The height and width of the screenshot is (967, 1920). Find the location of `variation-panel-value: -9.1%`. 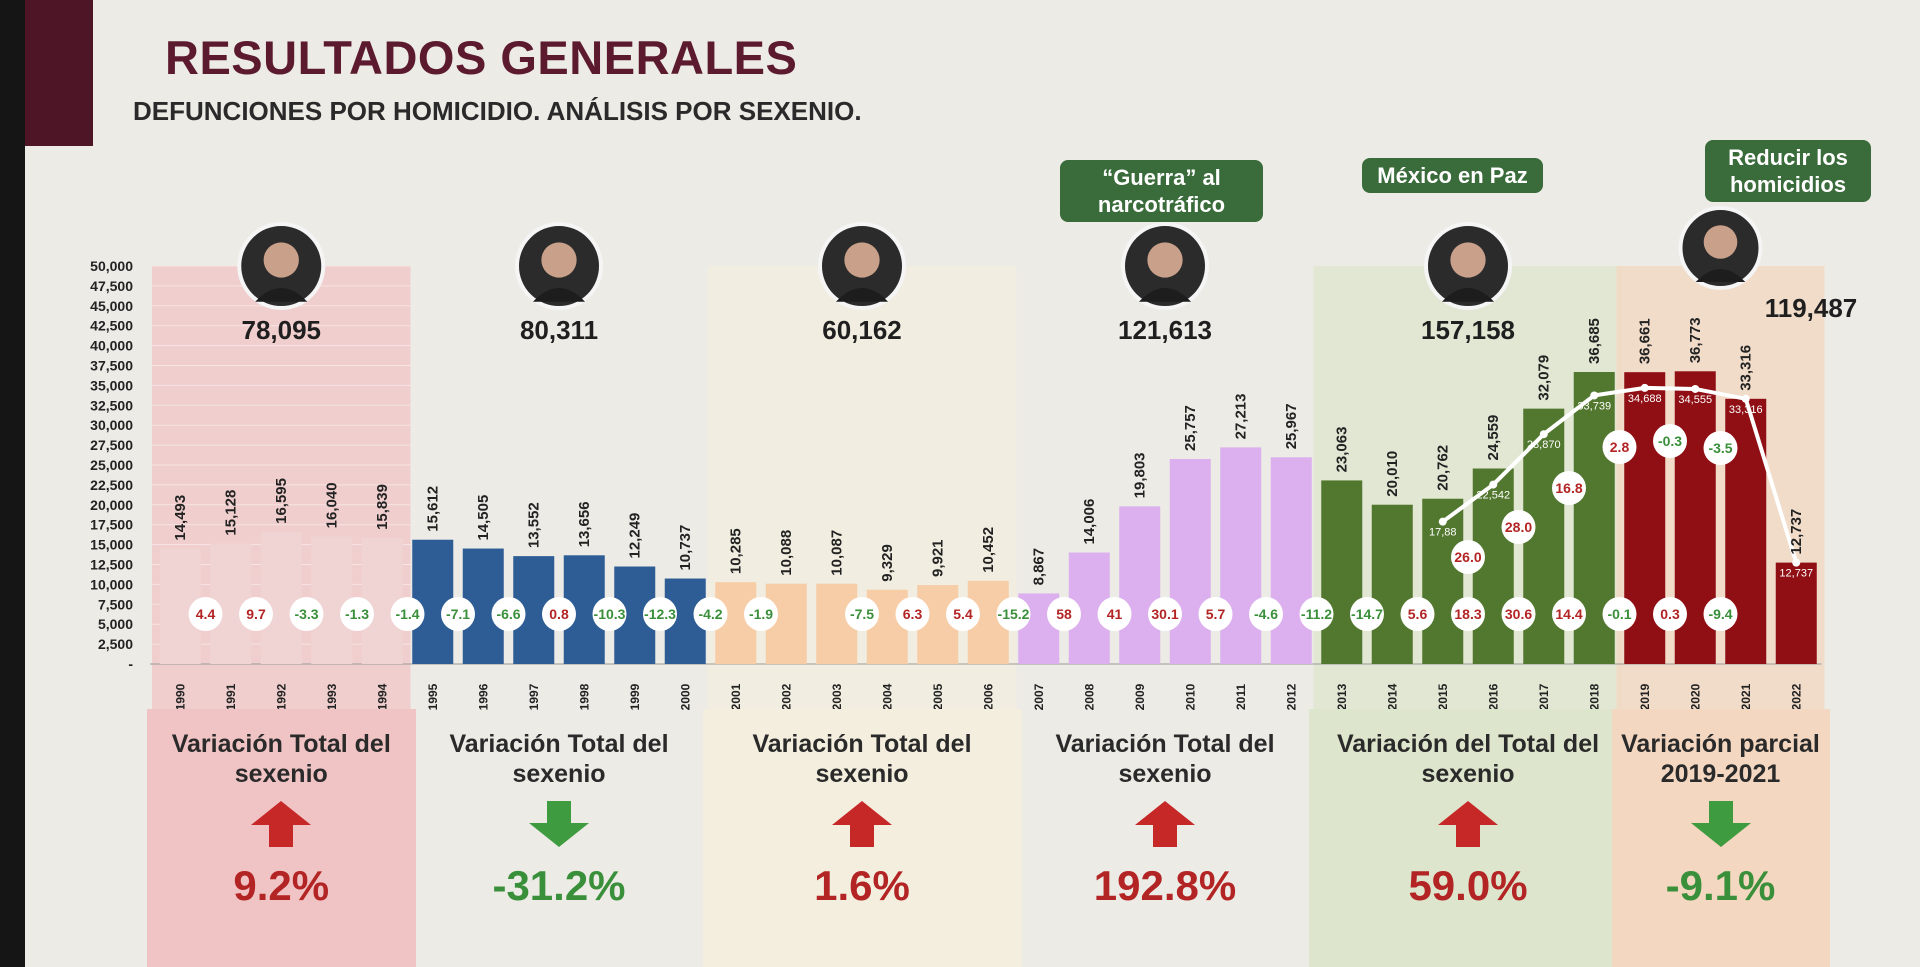

variation-panel-value: -9.1% is located at coordinates (1720, 885).